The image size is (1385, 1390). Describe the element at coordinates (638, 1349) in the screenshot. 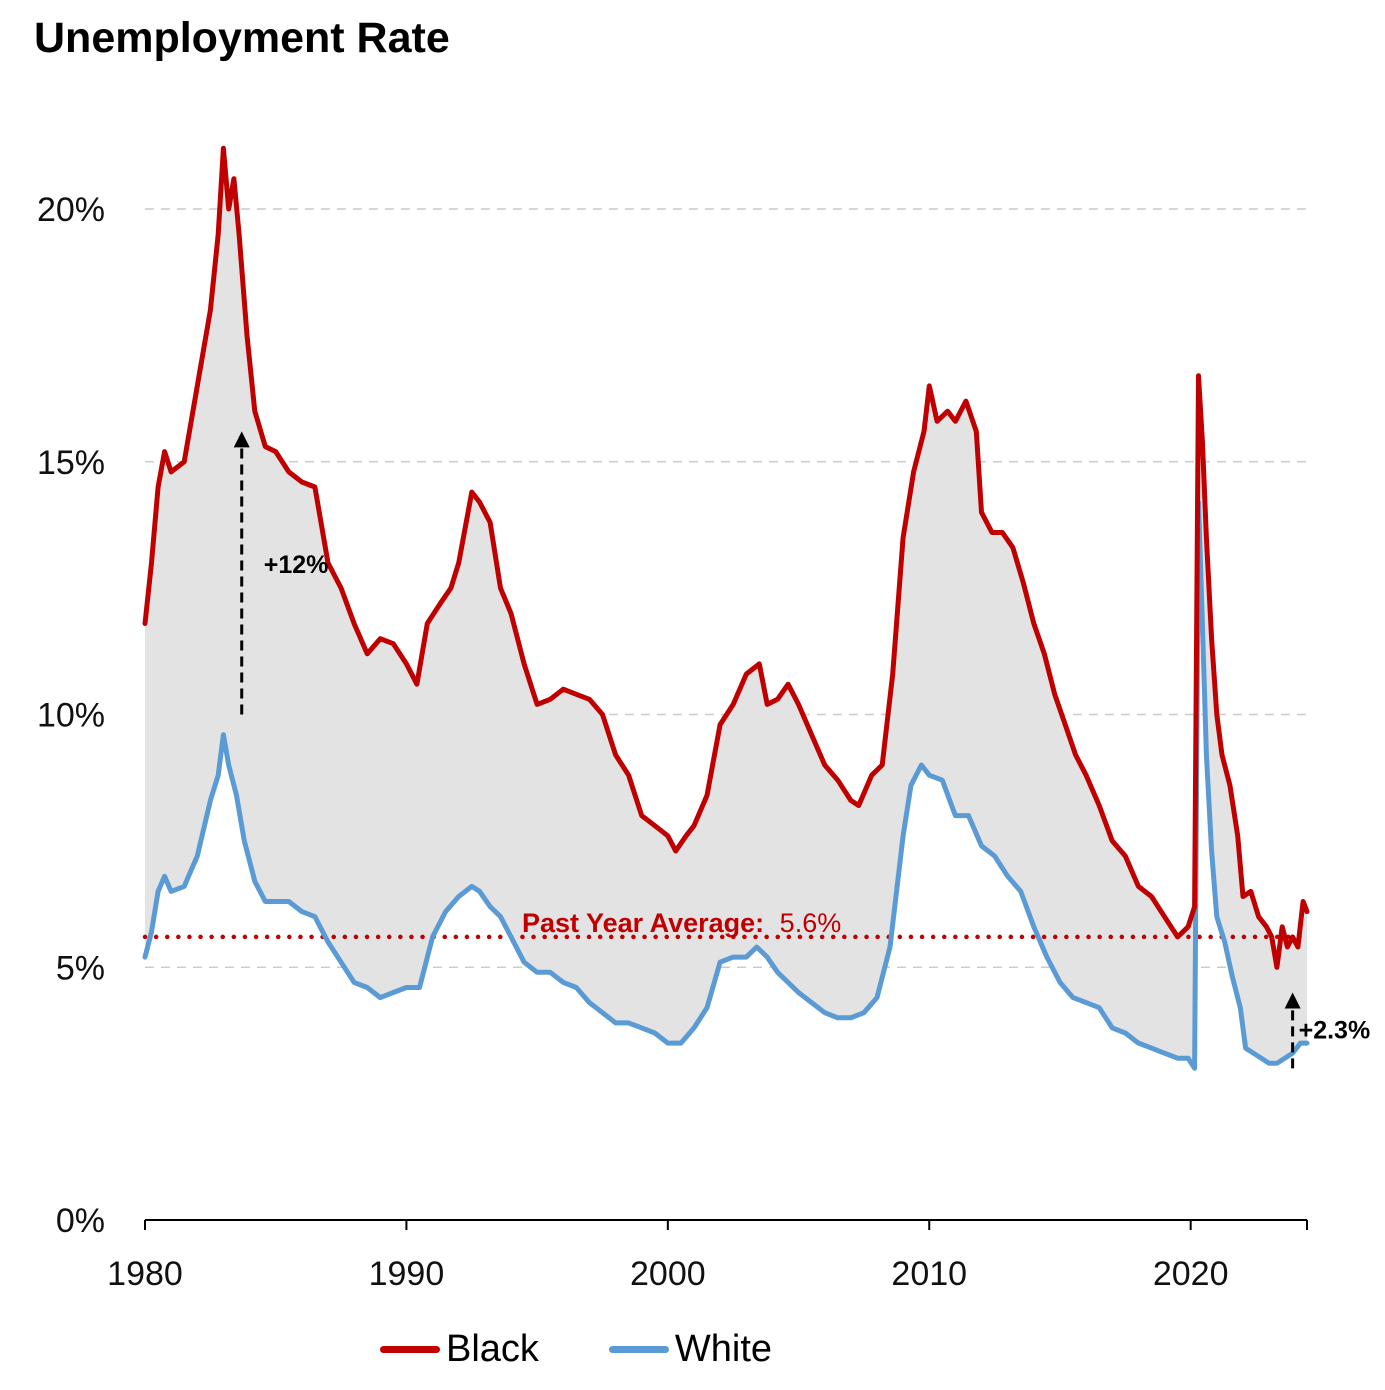

I see `legend-swatch-white` at that location.